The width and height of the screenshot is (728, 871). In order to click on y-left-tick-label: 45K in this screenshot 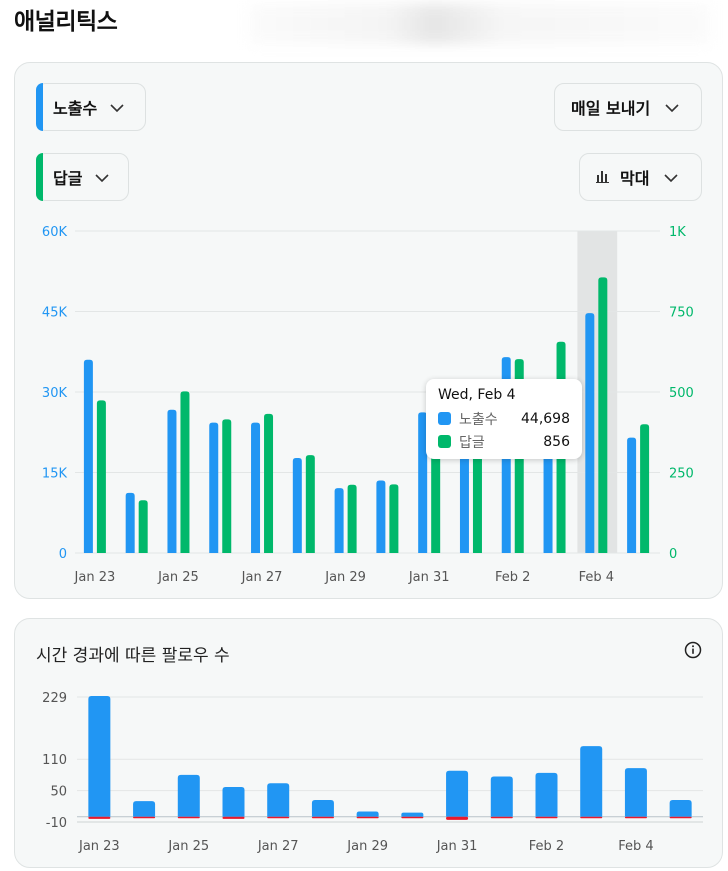, I will do `click(55, 313)`.